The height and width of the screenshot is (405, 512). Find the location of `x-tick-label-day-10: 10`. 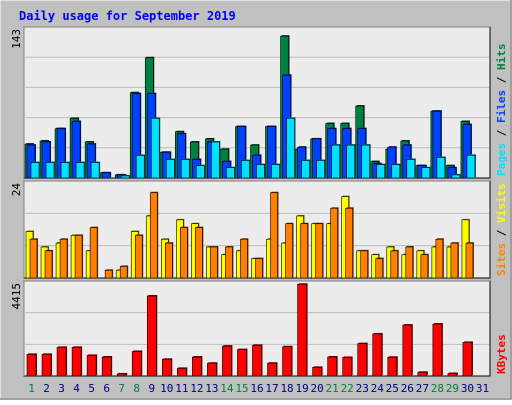

x-tick-label-day-10: 10 is located at coordinates (166, 388).